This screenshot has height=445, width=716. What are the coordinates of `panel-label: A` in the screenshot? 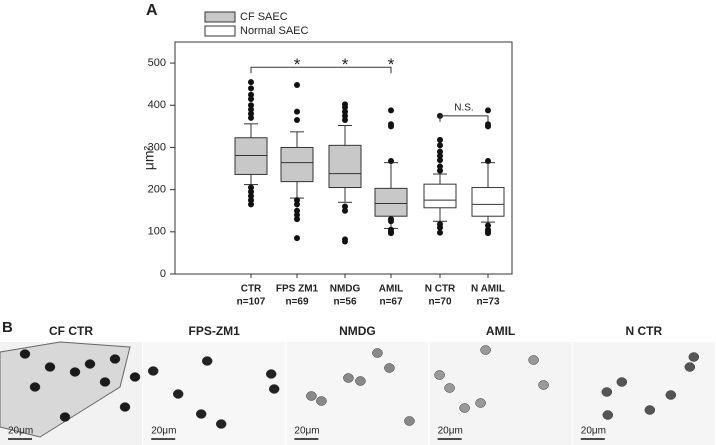 It's located at (152, 10).